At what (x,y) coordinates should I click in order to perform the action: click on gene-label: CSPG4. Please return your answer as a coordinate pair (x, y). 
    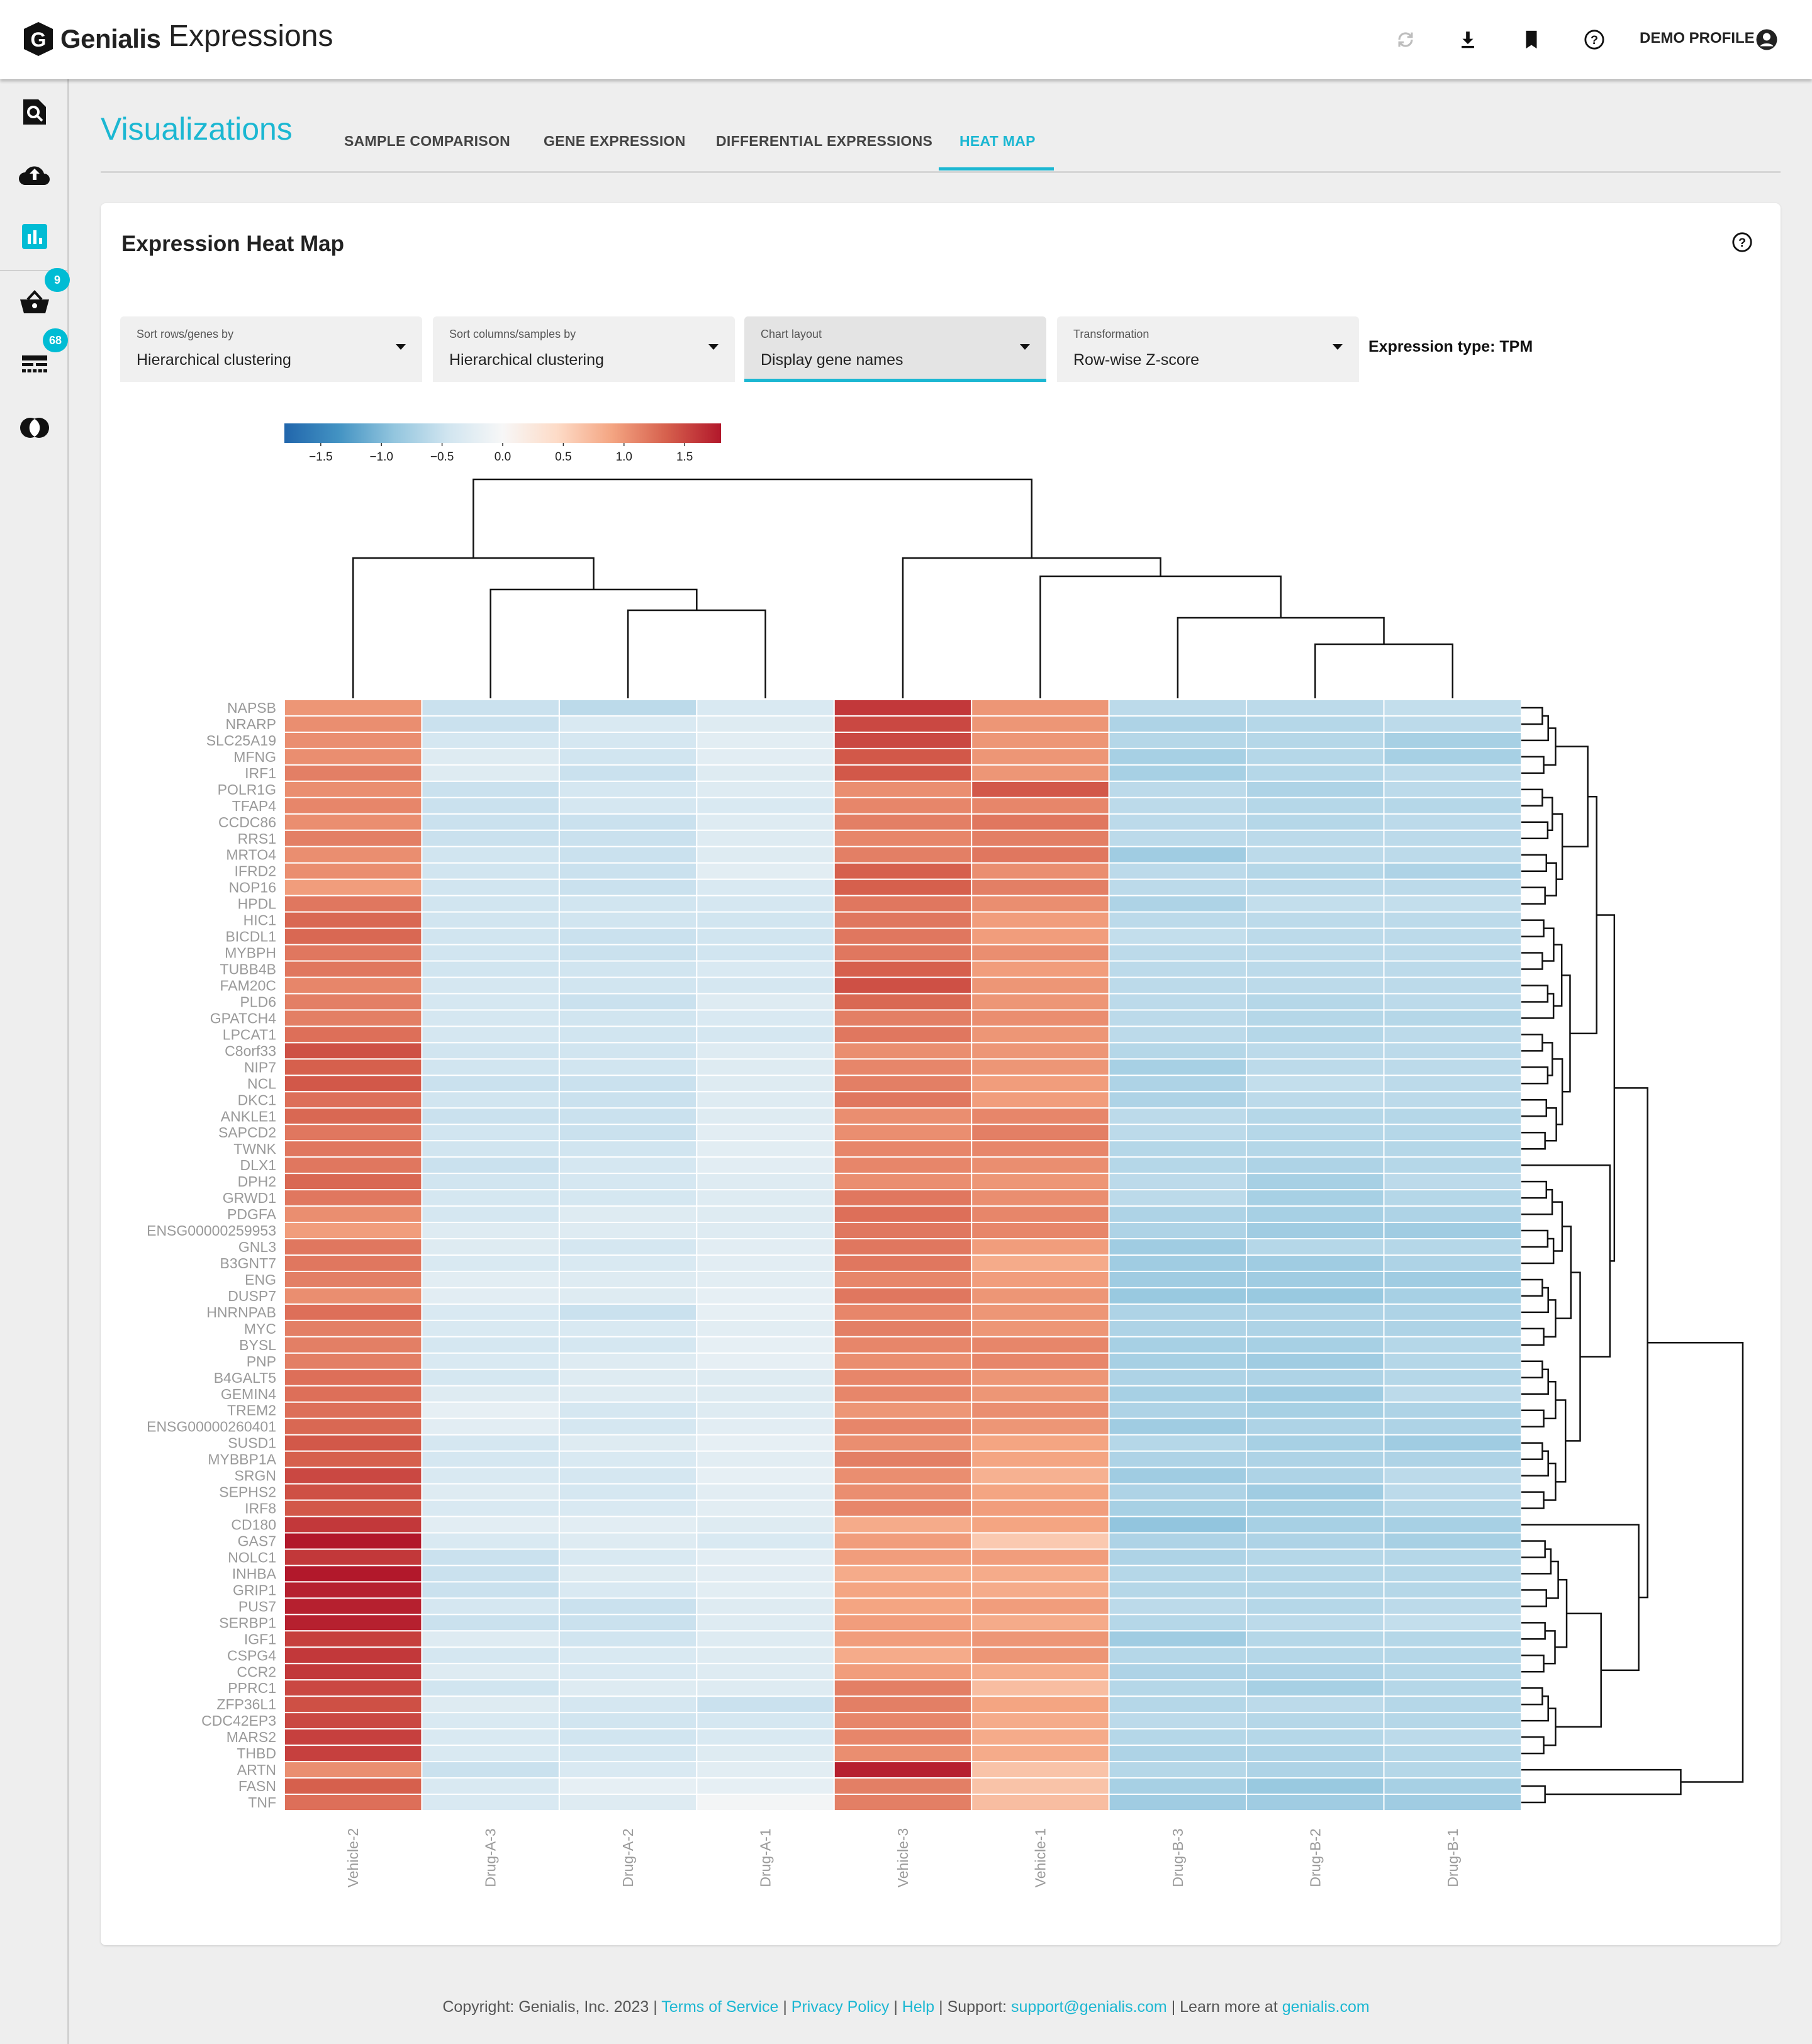
    Looking at the image, I should click on (251, 1655).